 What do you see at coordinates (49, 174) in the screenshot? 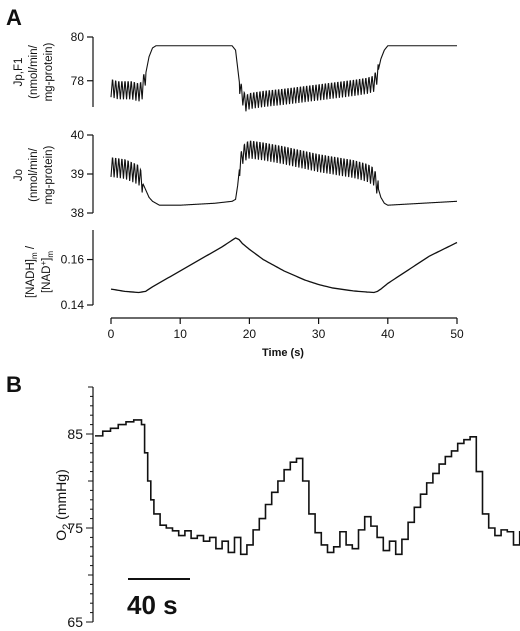
I see `a2-ylabel-line: mg-protein)` at bounding box center [49, 174].